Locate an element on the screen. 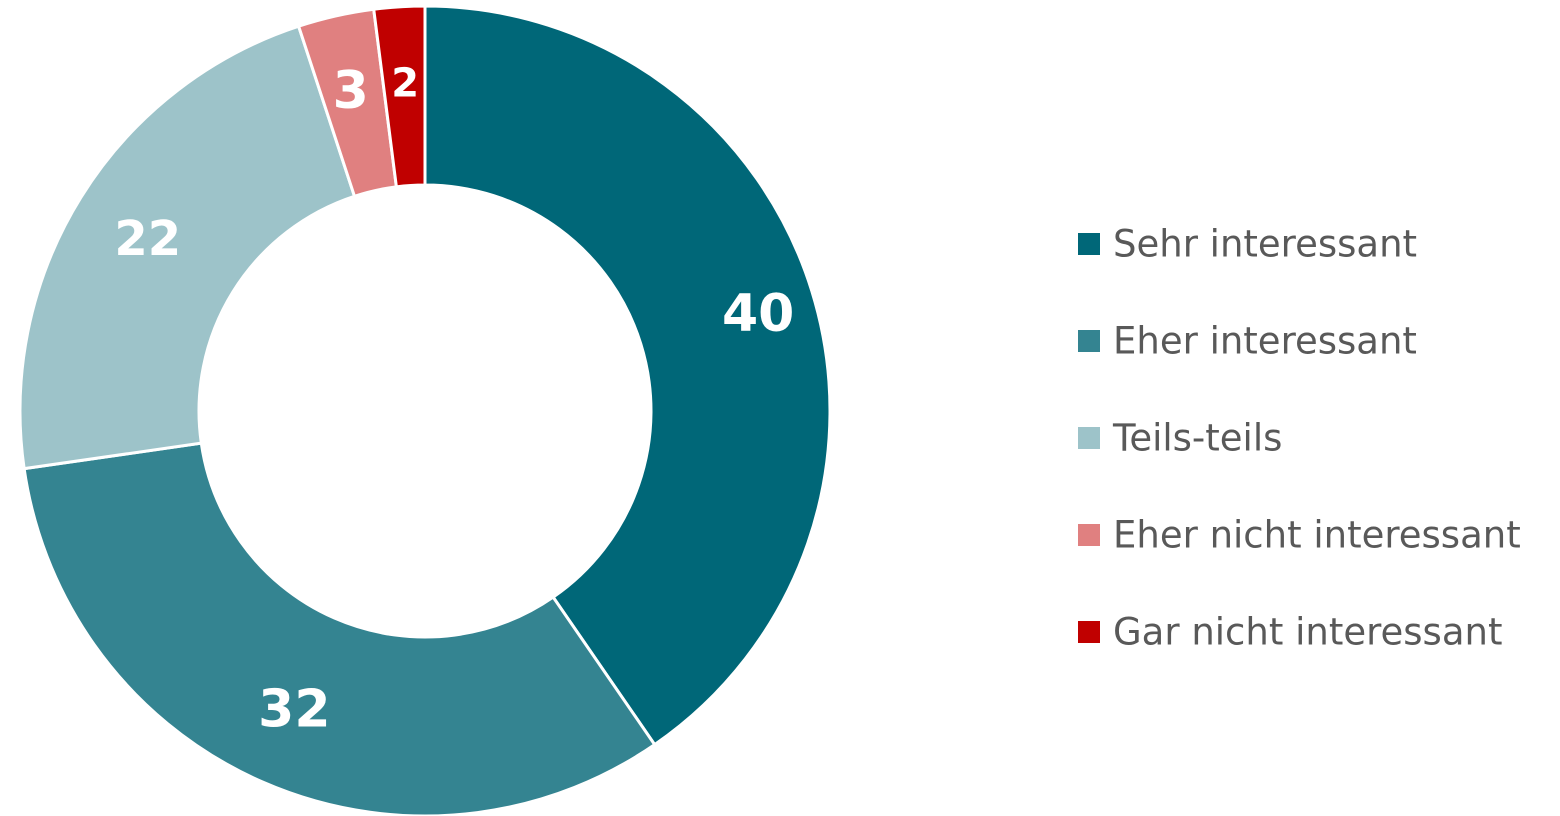 The image size is (1560, 816). legend-label: Eher nicht interessant is located at coordinates (1317, 535).